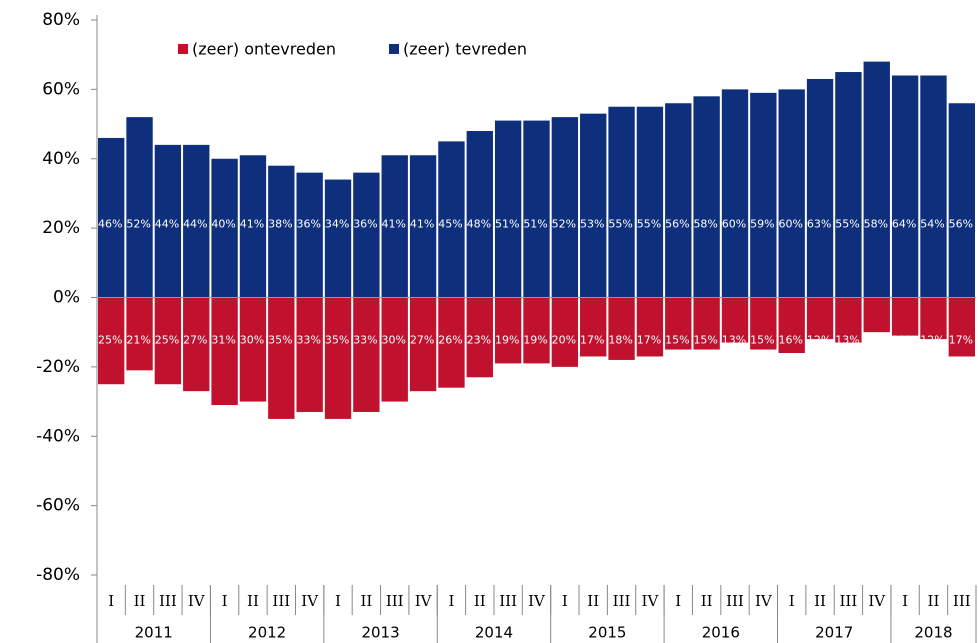 Image resolution: width=978 pixels, height=643 pixels. What do you see at coordinates (138, 340) in the screenshot?
I see `value-label: 21%` at bounding box center [138, 340].